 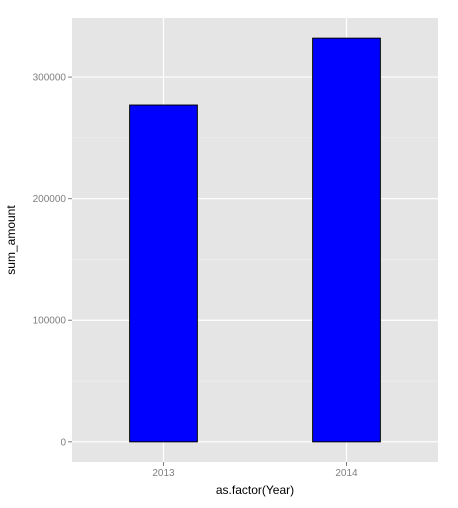 I want to click on bar-2014, so click(x=346, y=240).